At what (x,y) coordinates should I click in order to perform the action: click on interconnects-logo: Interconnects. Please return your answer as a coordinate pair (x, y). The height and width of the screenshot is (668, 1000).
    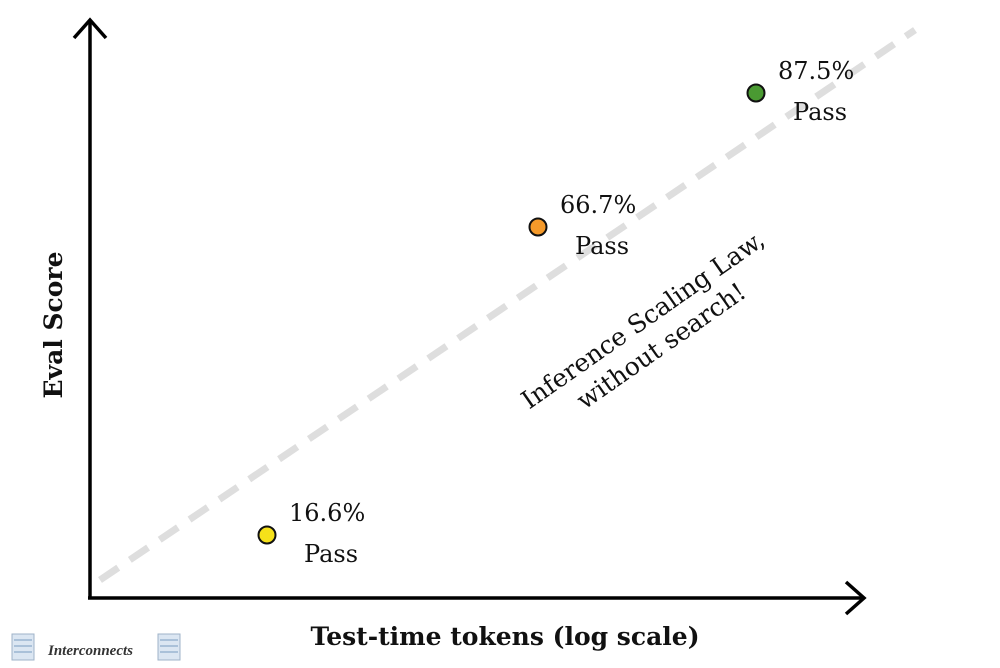
    Looking at the image, I should click on (96, 647).